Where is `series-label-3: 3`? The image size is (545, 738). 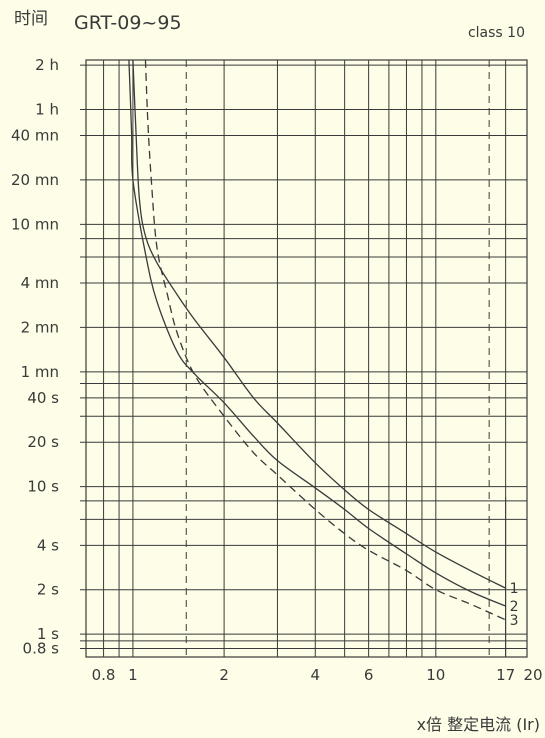 series-label-3: 3 is located at coordinates (514, 621).